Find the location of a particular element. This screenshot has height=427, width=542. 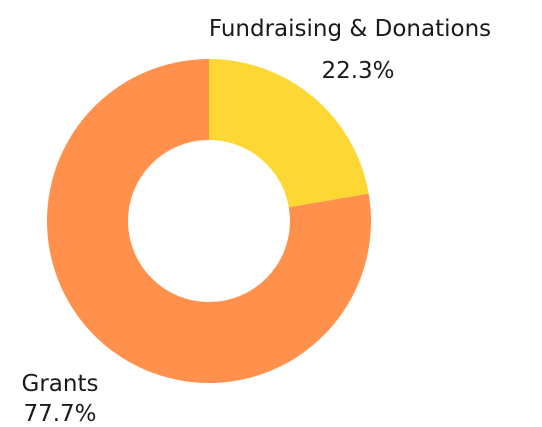

slice-value-grants: 77.7% is located at coordinates (59, 414).